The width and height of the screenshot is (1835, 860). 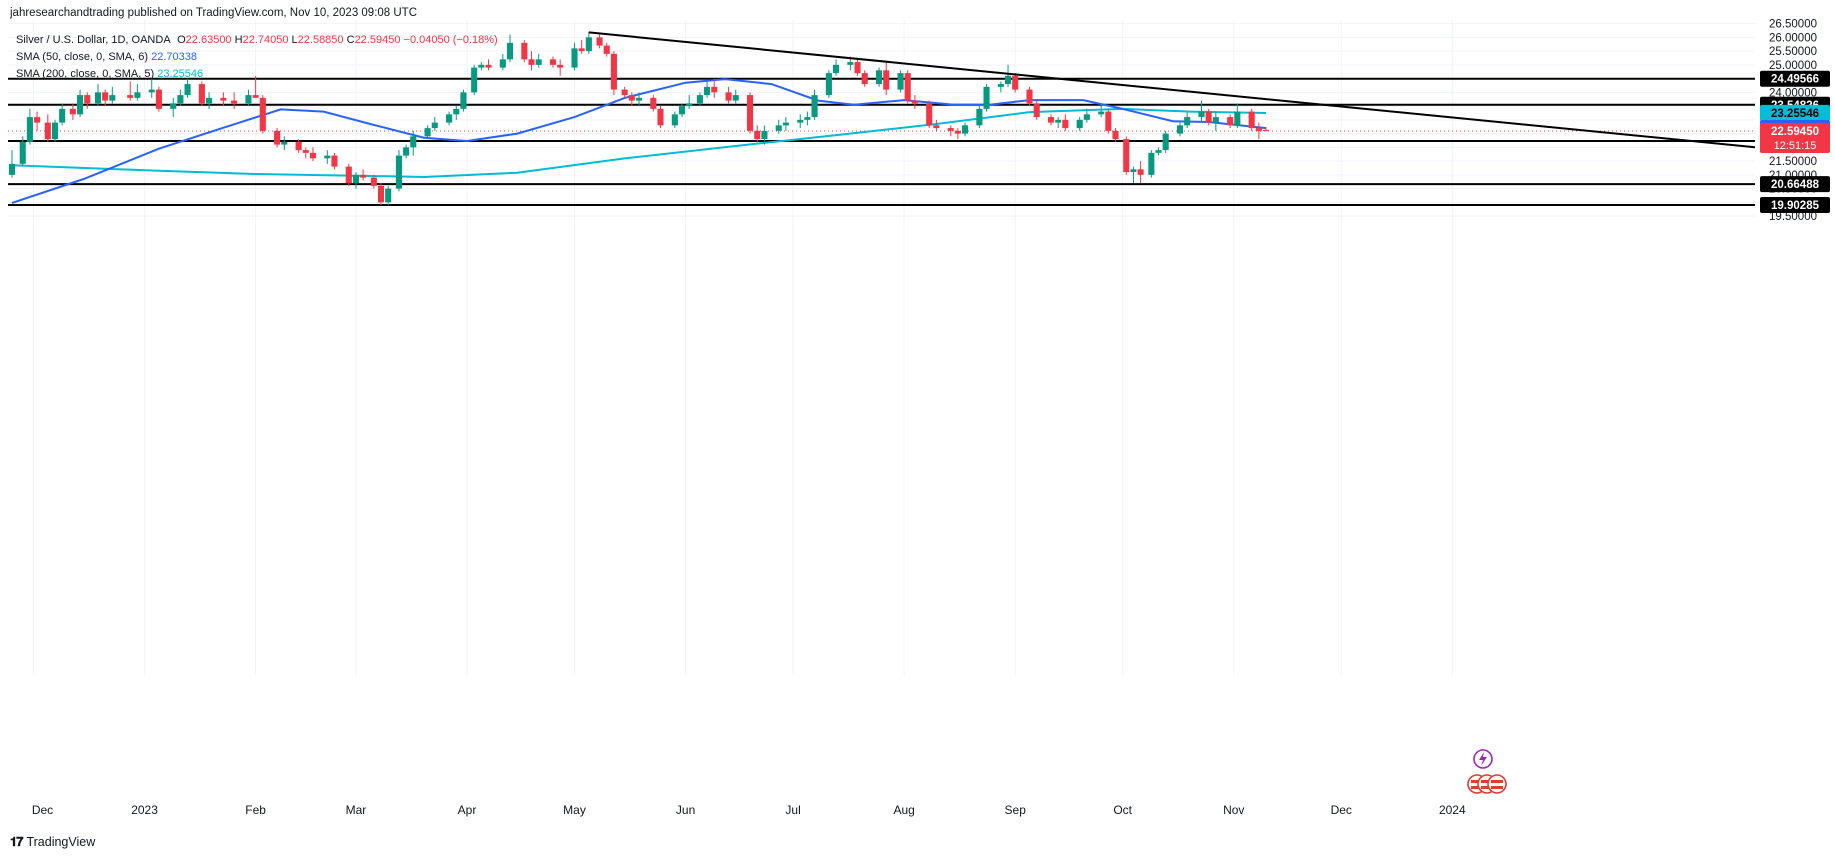 I want to click on y-tick-label: 24.00000, so click(x=1793, y=93).